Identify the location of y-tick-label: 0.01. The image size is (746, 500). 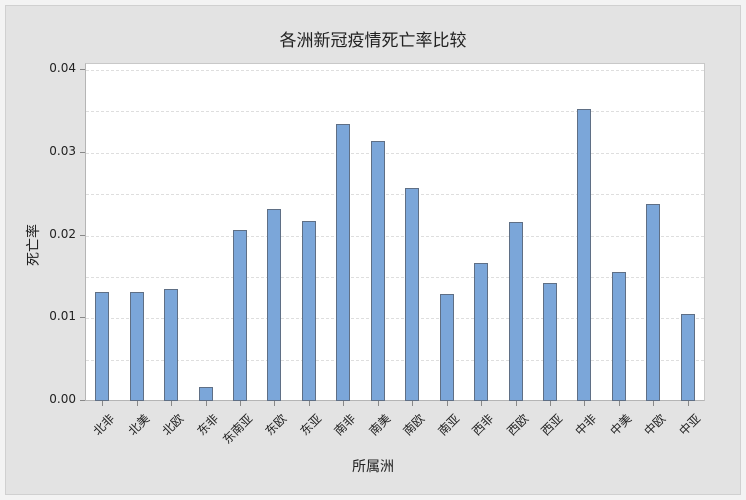
(62, 316).